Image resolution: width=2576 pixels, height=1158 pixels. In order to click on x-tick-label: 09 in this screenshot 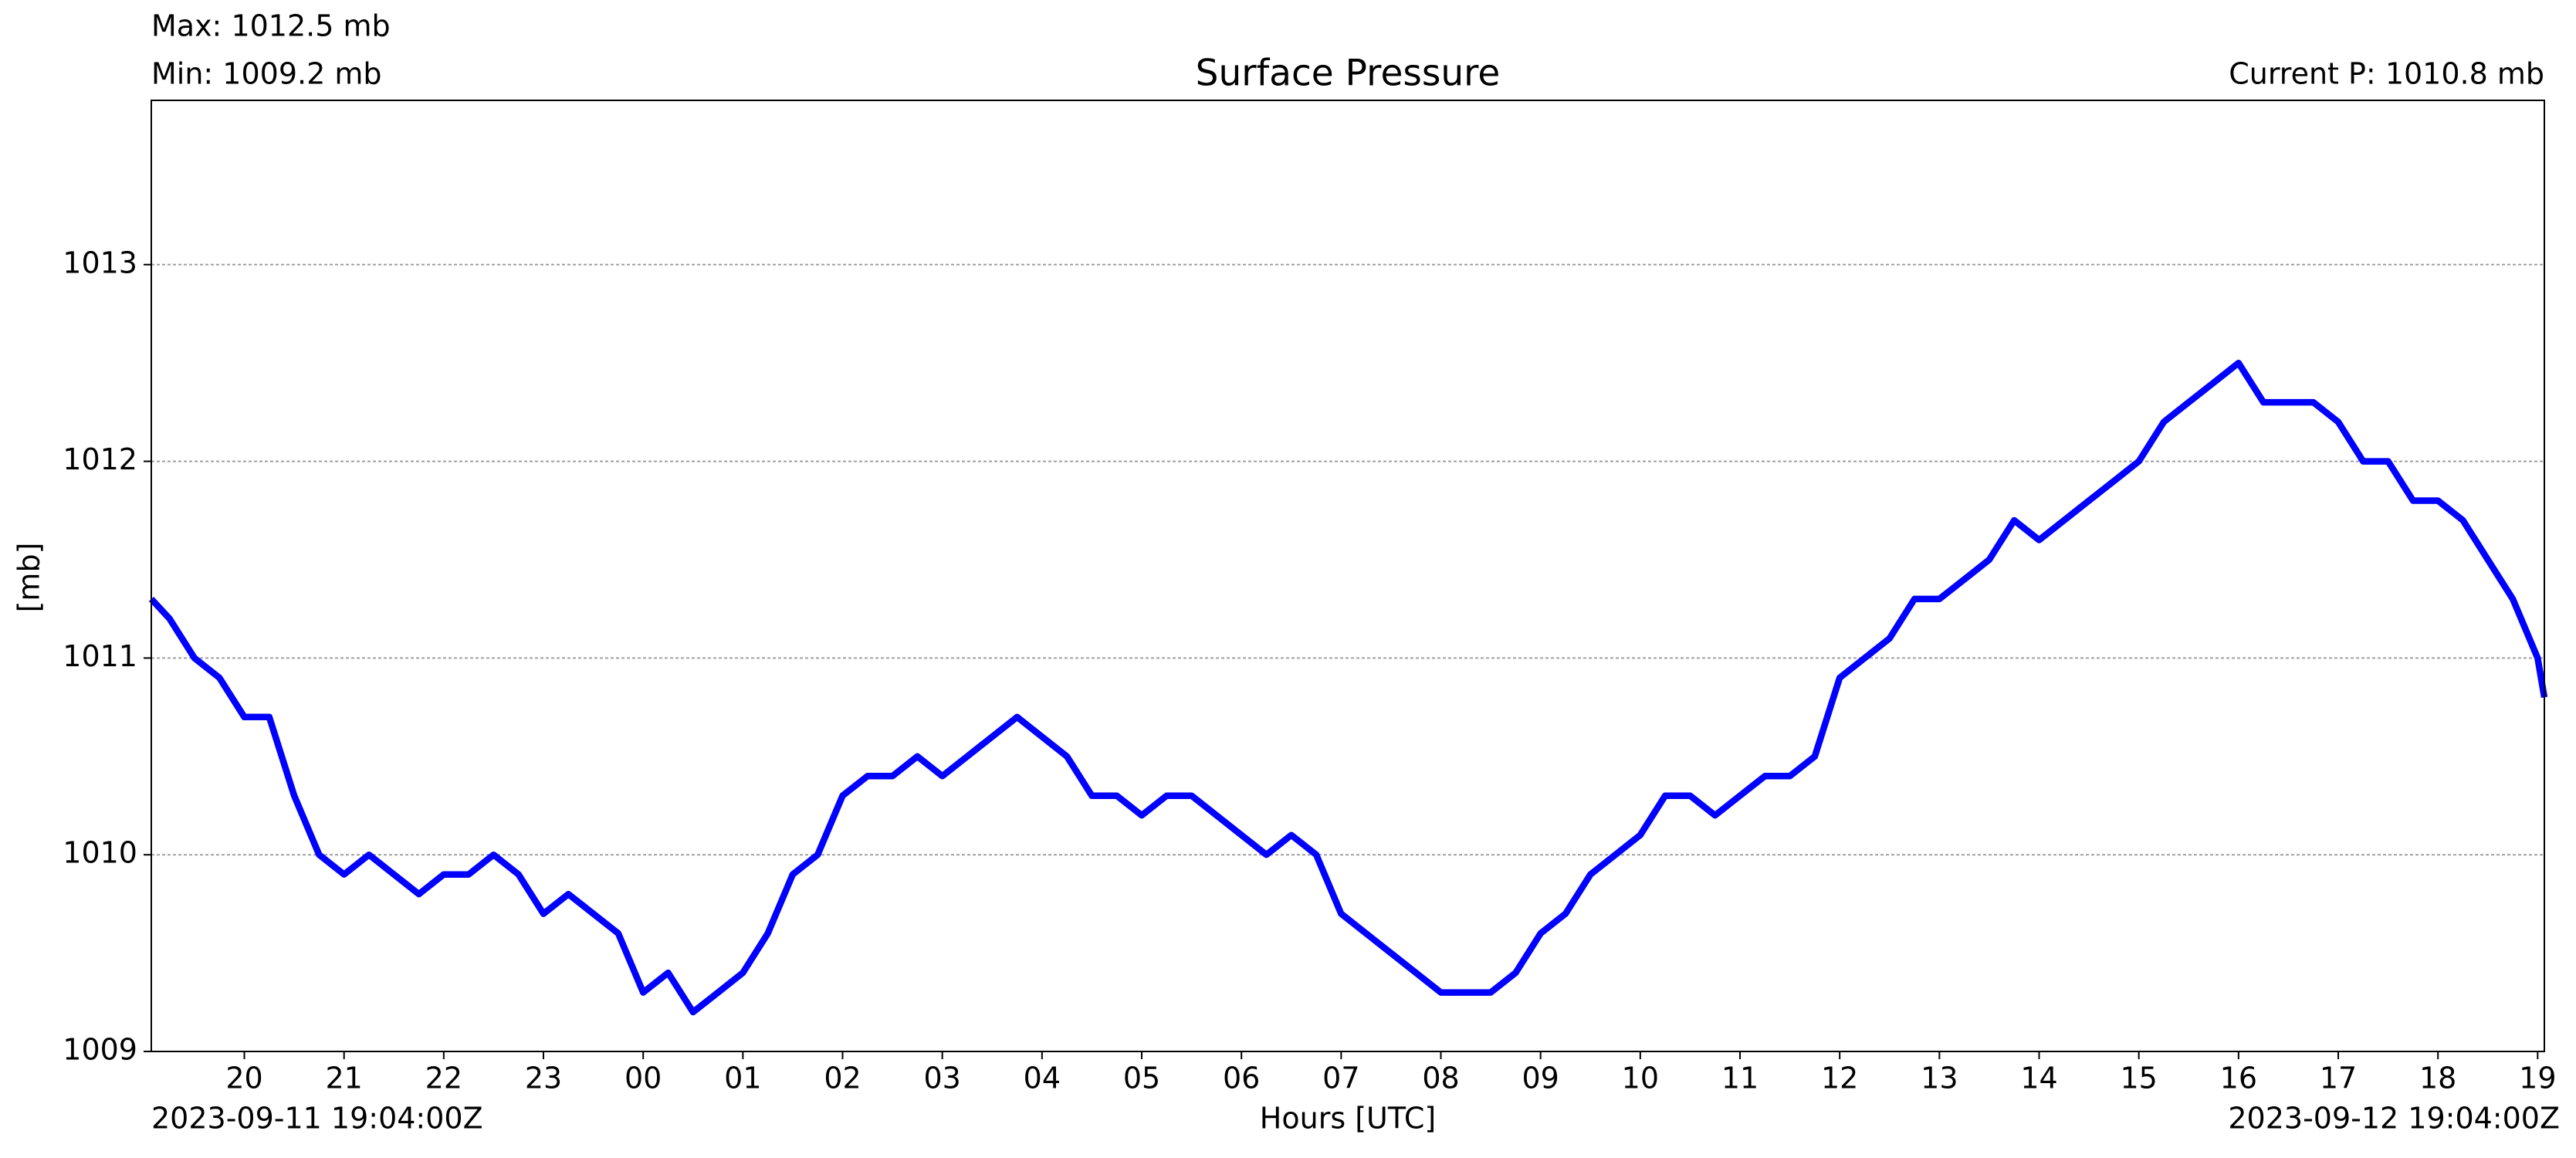, I will do `click(1540, 1078)`.